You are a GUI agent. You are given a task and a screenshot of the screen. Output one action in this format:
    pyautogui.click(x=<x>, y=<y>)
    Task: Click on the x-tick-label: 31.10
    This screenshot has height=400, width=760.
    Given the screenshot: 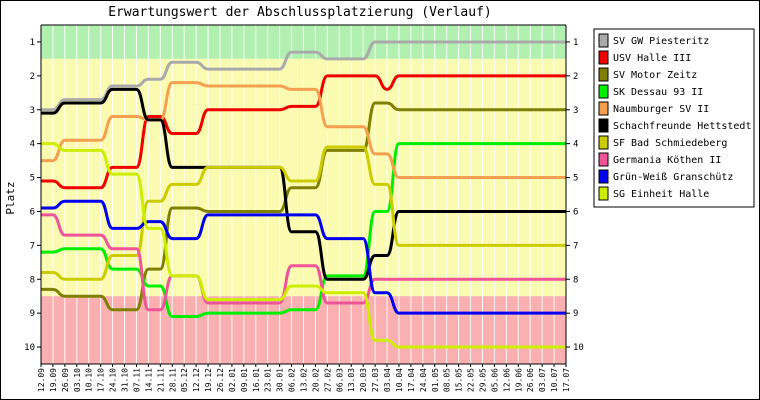 What is the action you would take?
    pyautogui.click(x=125, y=380)
    